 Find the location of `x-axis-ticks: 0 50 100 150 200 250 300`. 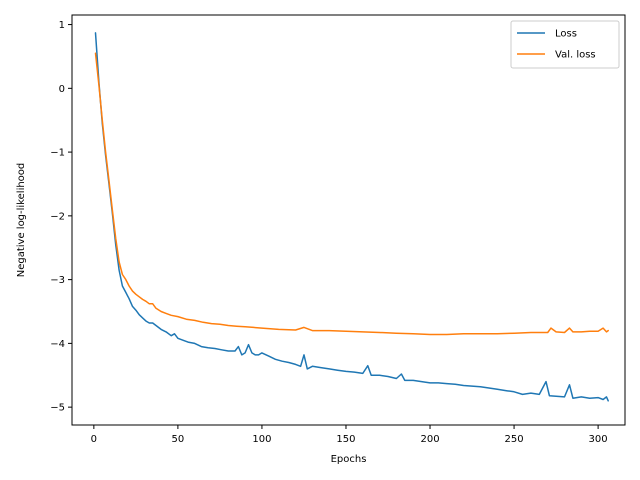

x-axis-ticks: 0 50 100 150 200 250 300 is located at coordinates (349, 435).